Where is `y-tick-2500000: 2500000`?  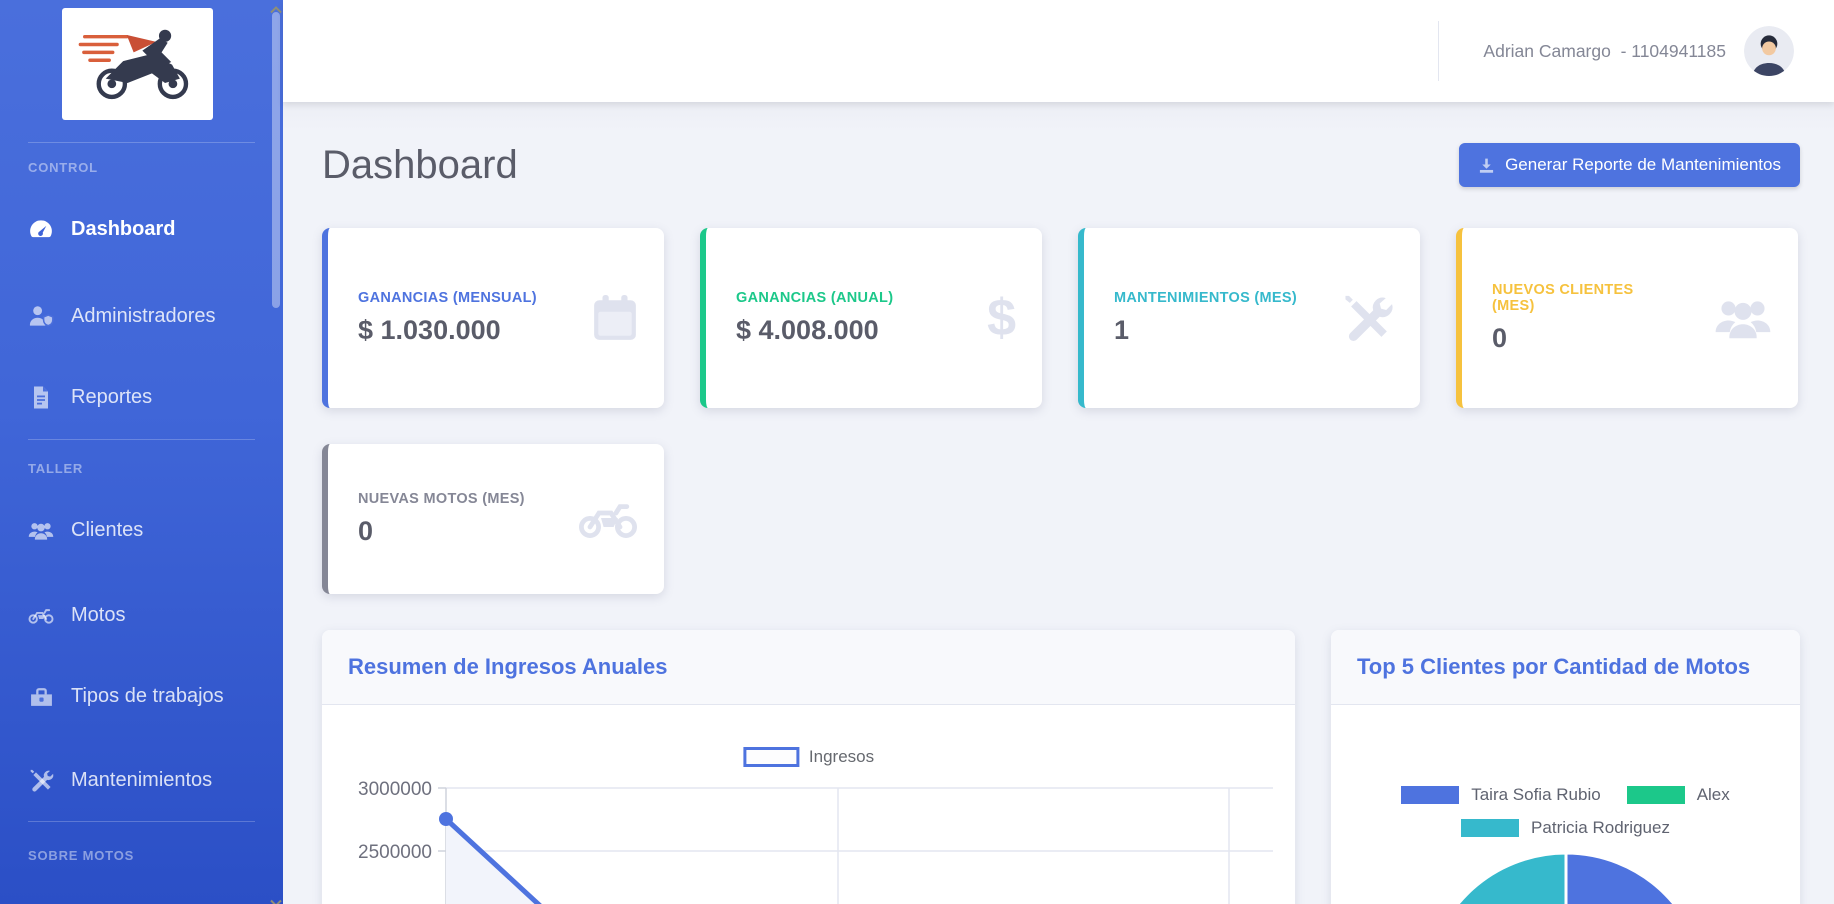
y-tick-2500000: 2500000 is located at coordinates (395, 852).